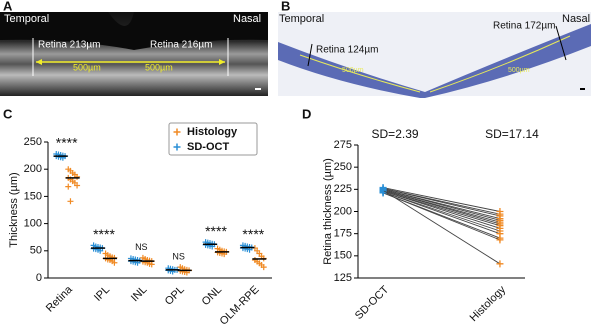  What do you see at coordinates (512, 134) in the screenshot?
I see `annotation: SD=17.14` at bounding box center [512, 134].